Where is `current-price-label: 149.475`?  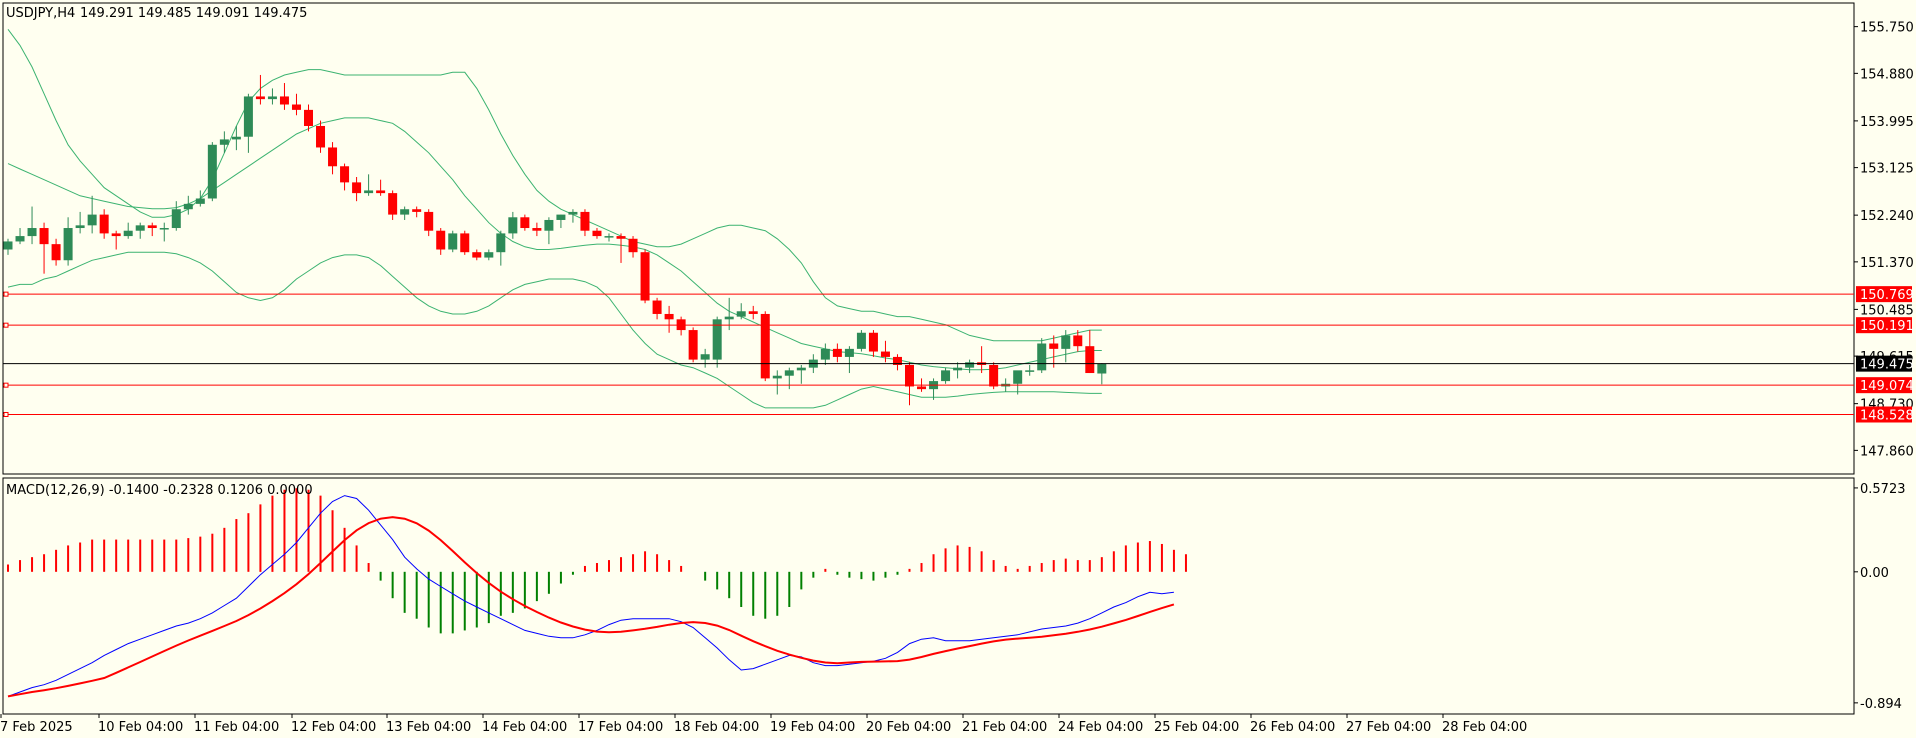 current-price-label: 149.475 is located at coordinates (1887, 365).